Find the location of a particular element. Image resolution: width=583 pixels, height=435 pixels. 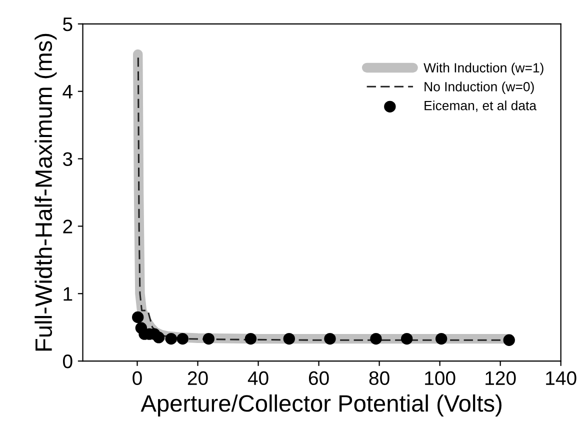

x-axis-title: Aperture/Collector Potential (Volts) is located at coordinates (321, 405).